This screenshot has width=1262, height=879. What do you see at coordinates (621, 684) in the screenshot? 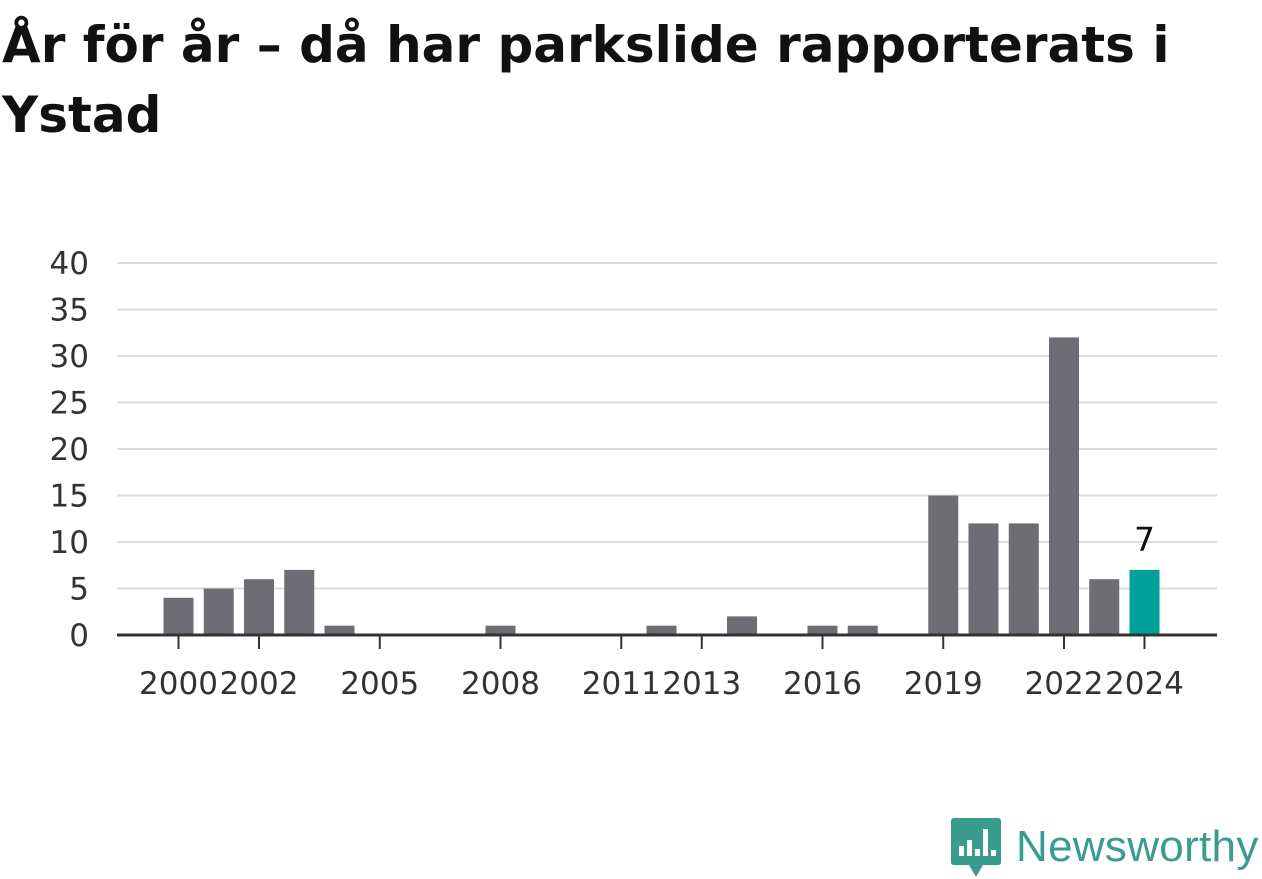
I see `x-tick-label: 2011` at bounding box center [621, 684].